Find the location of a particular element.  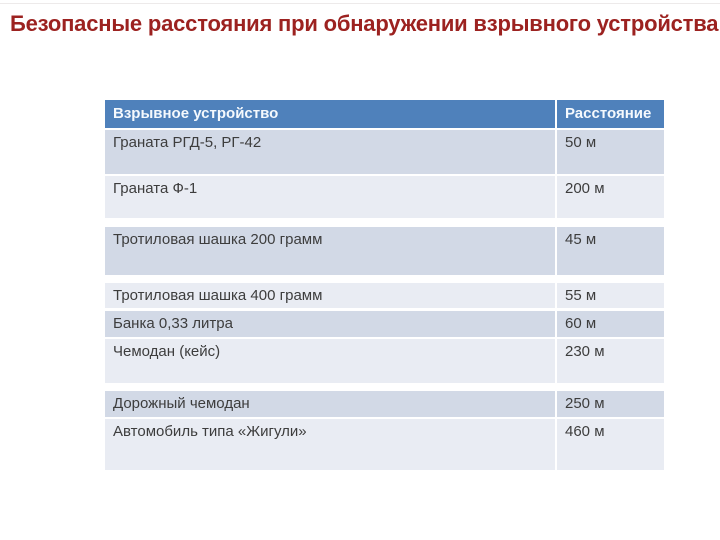

table-row: Автомобиль типа «Жигули» 460 м is located at coordinates (384, 444).